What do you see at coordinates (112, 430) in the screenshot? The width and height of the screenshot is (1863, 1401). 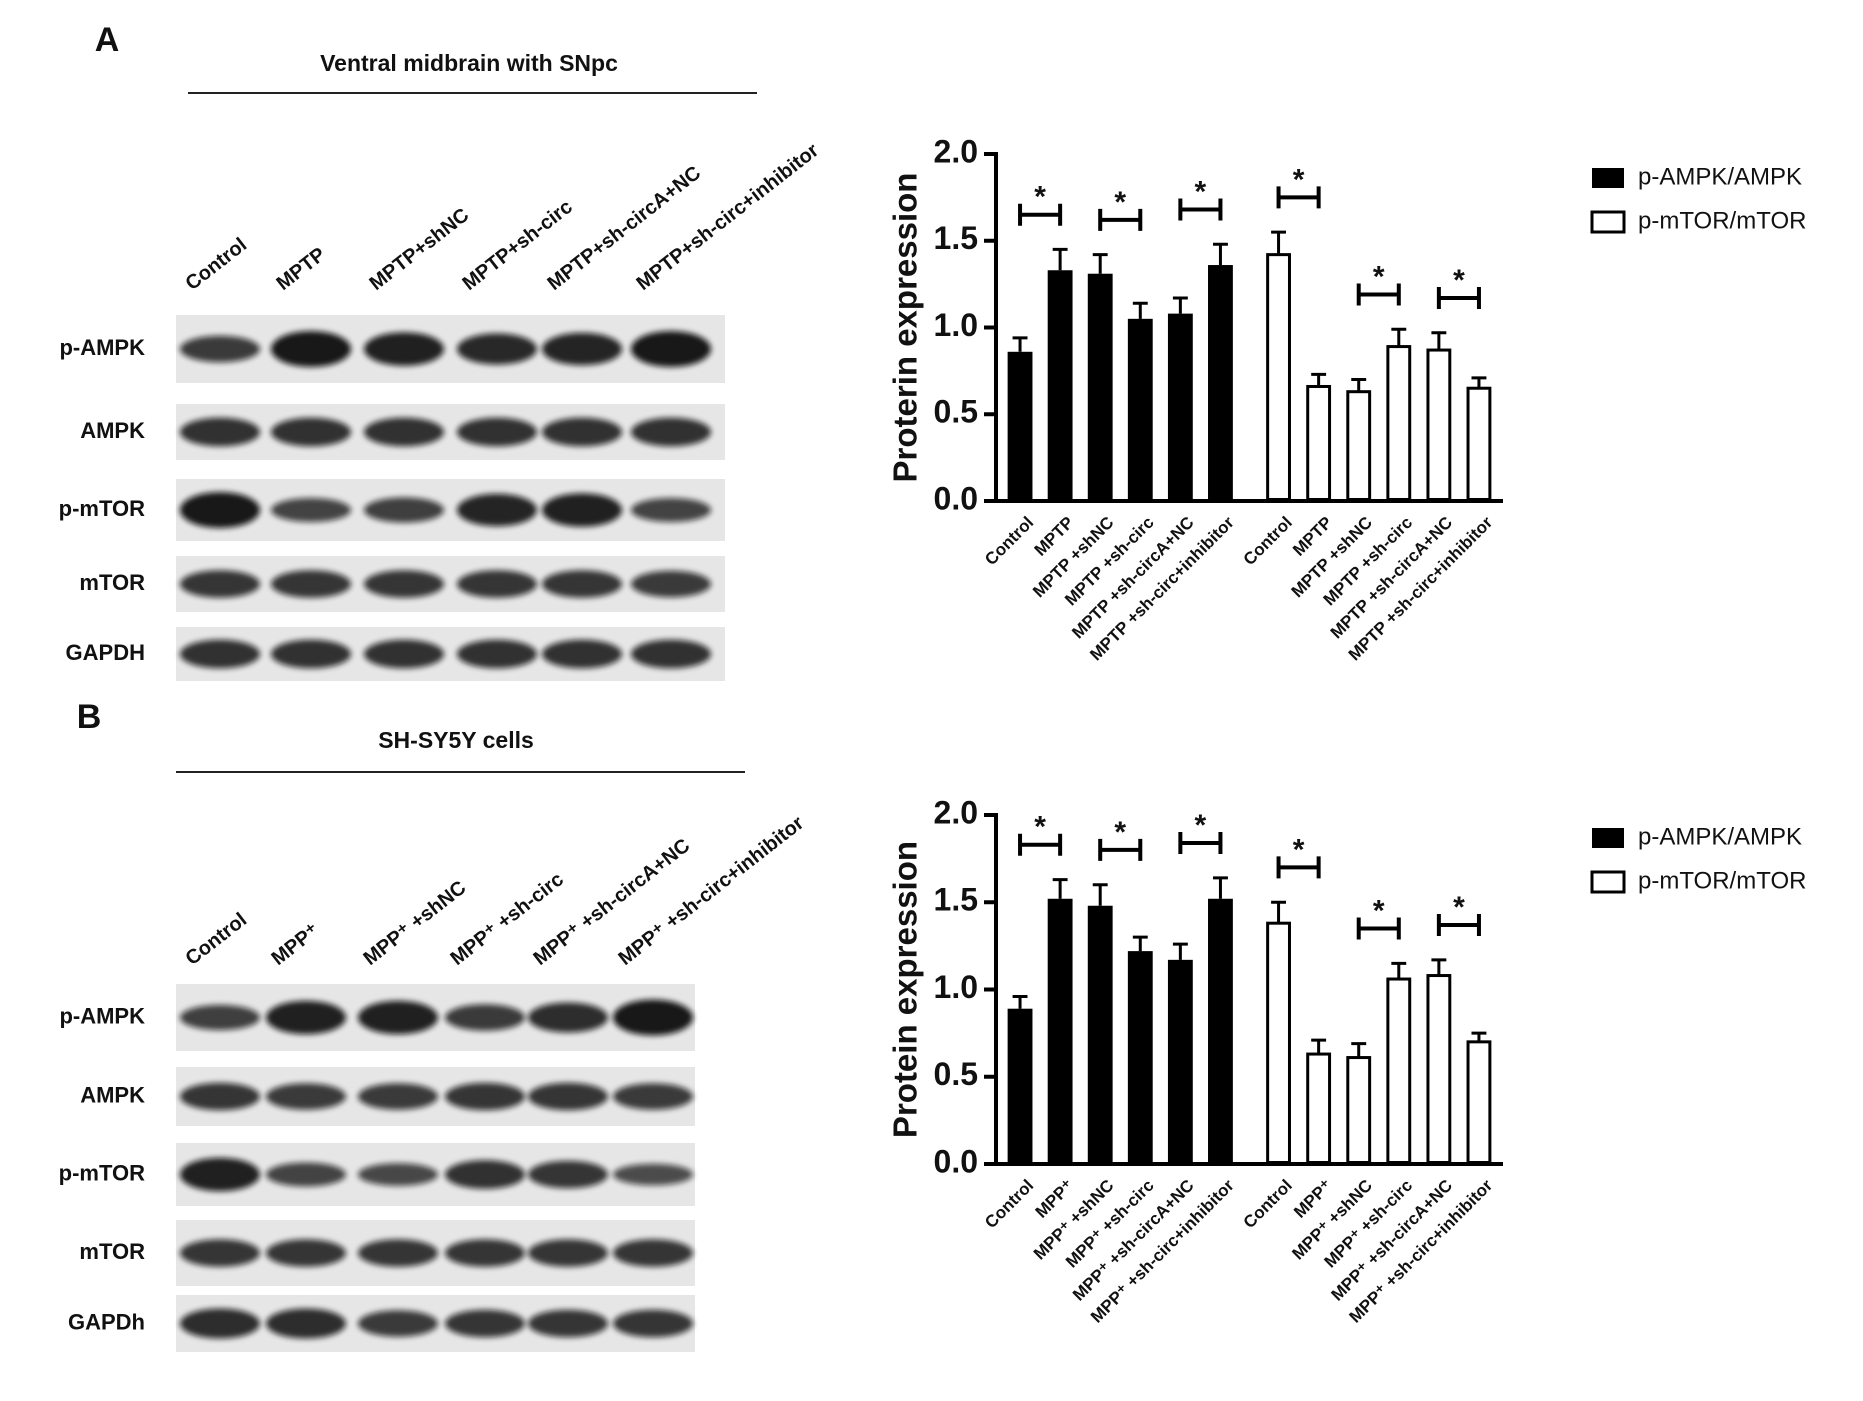 I see `row-label: AMPK` at bounding box center [112, 430].